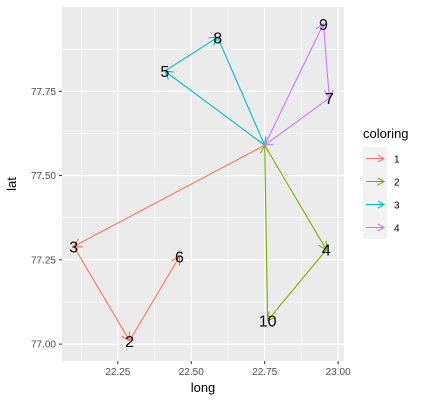 This screenshot has width=430, height=406. What do you see at coordinates (43, 260) in the screenshot?
I see `y-tick-label: 77.25` at bounding box center [43, 260].